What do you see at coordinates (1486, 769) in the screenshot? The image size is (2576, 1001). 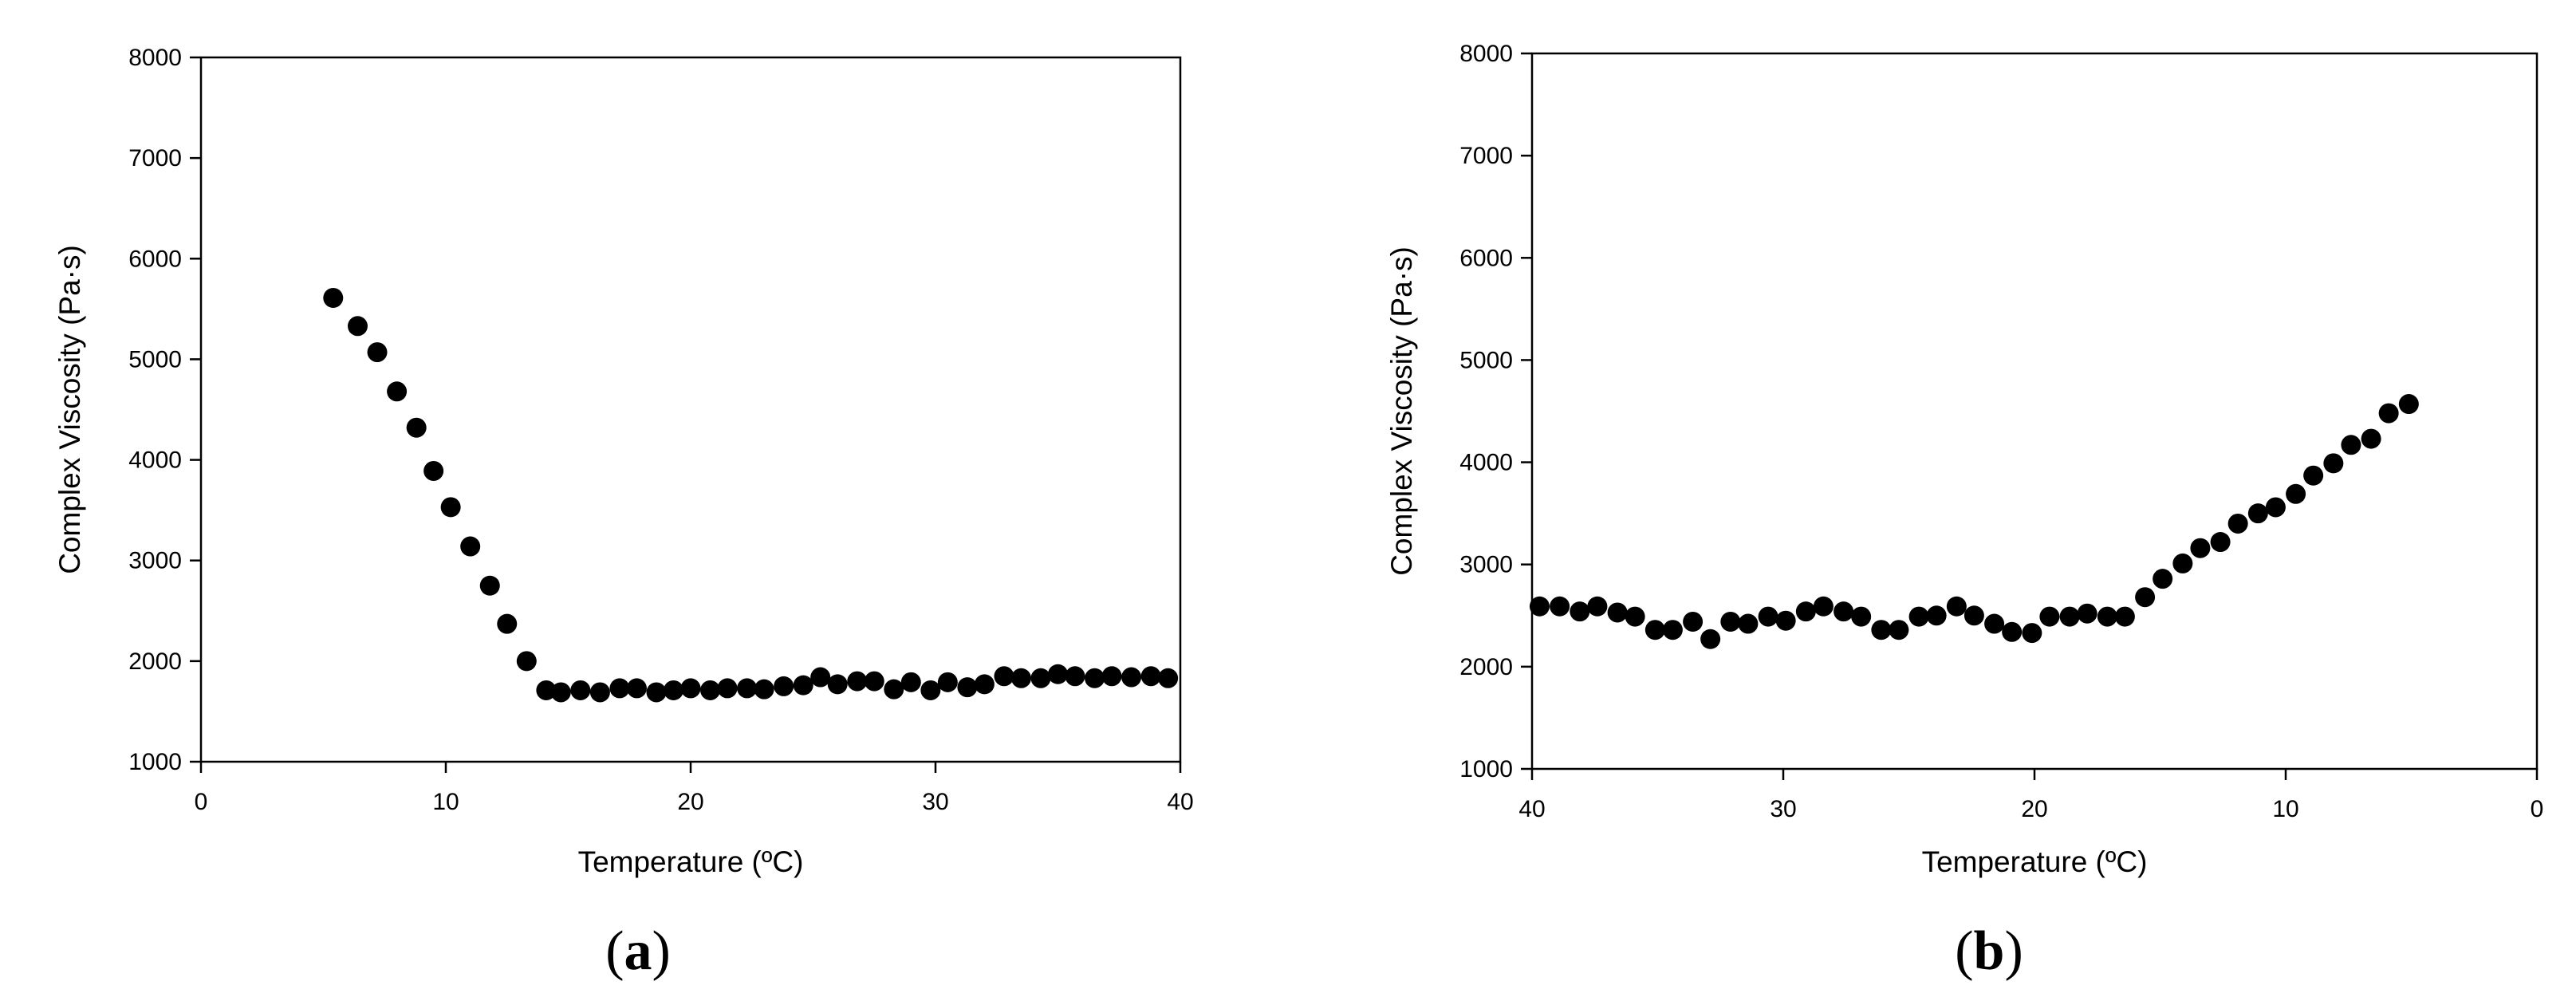 I see `y-tick-label: 1000` at bounding box center [1486, 769].